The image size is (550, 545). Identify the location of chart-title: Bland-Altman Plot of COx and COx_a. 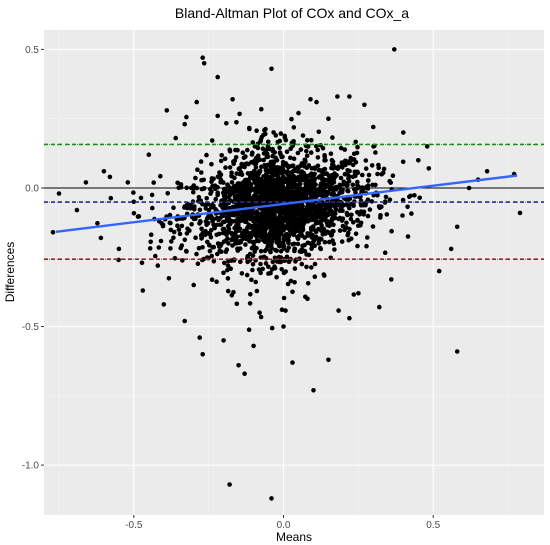
(292, 13).